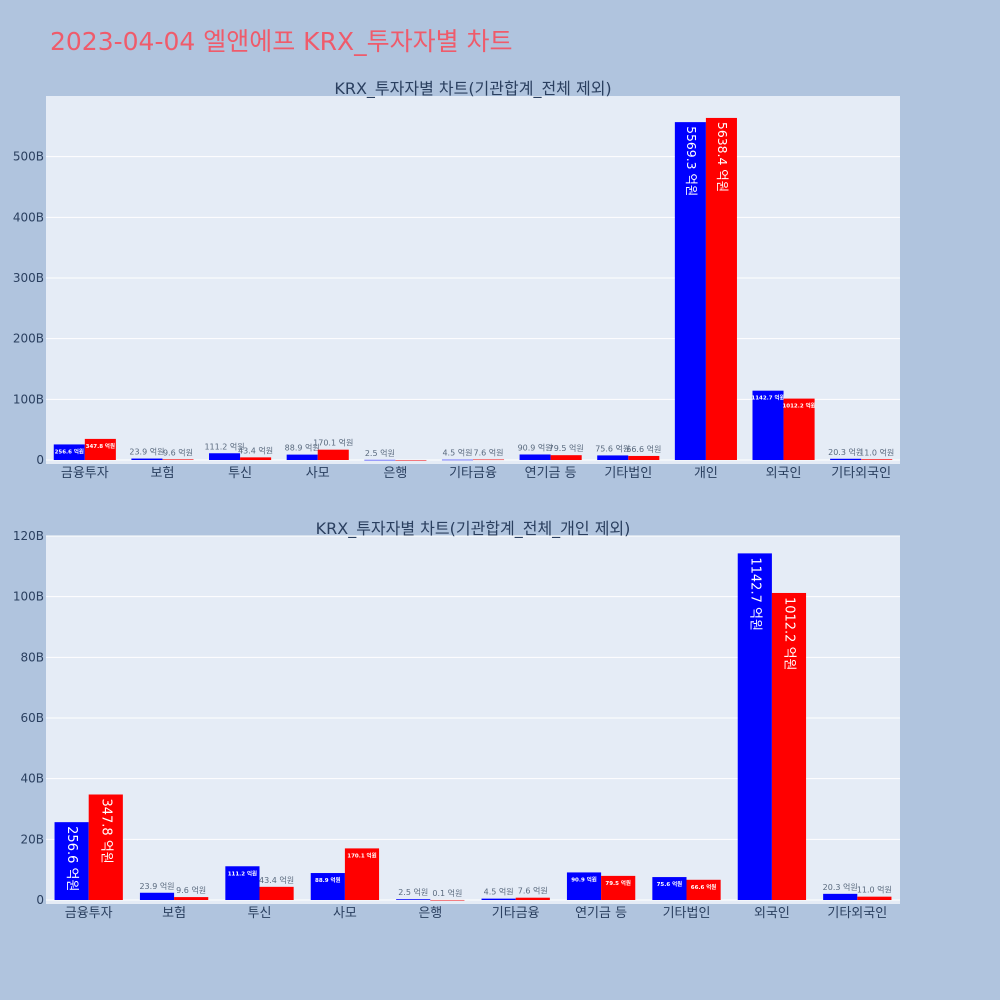  Describe the element at coordinates (89, 913) in the screenshot. I see `x-tick-label: 금융투자` at that location.